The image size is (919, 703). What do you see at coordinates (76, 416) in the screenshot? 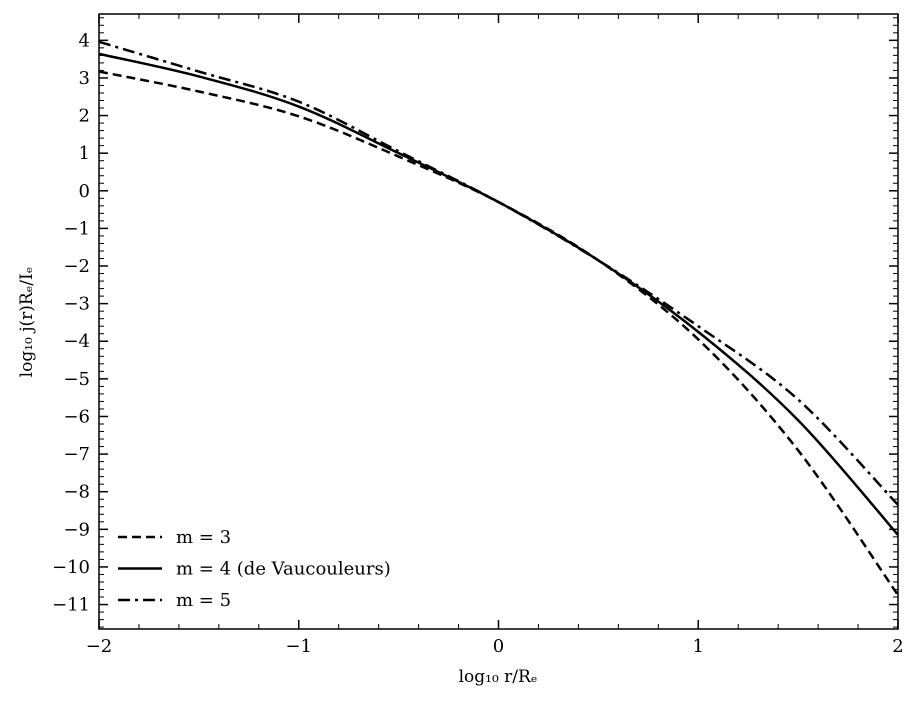
I see `y-tick-label: −6` at bounding box center [76, 416].